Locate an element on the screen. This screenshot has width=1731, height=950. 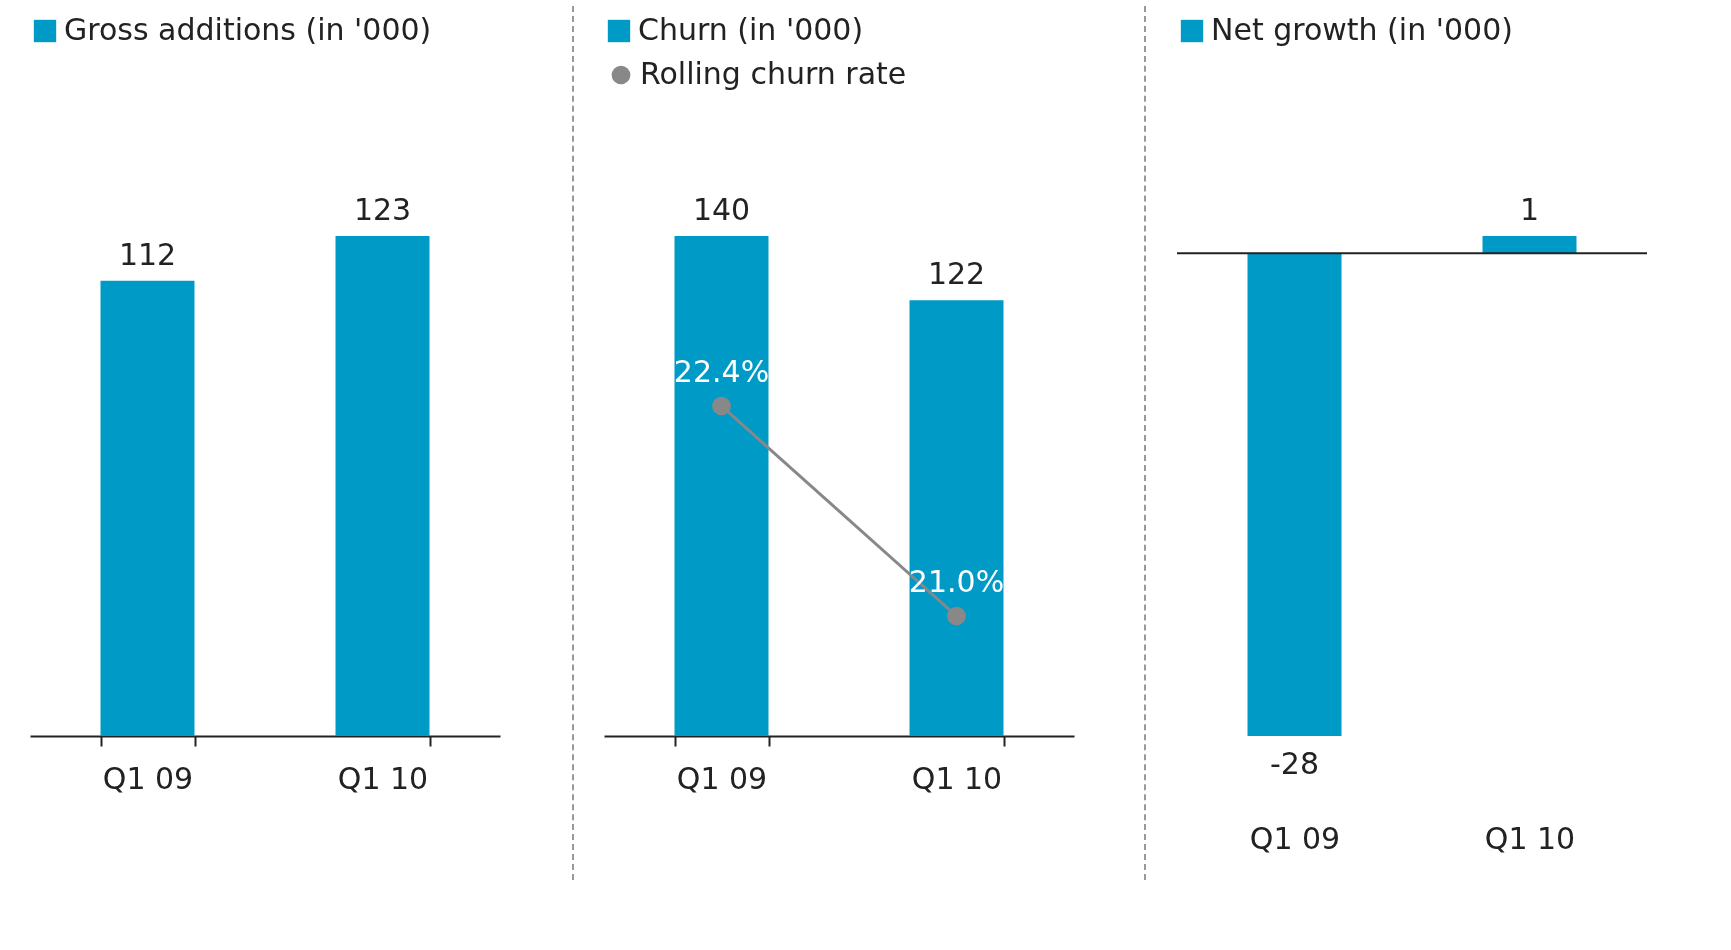
data-label: 1 is located at coordinates (1529, 209).